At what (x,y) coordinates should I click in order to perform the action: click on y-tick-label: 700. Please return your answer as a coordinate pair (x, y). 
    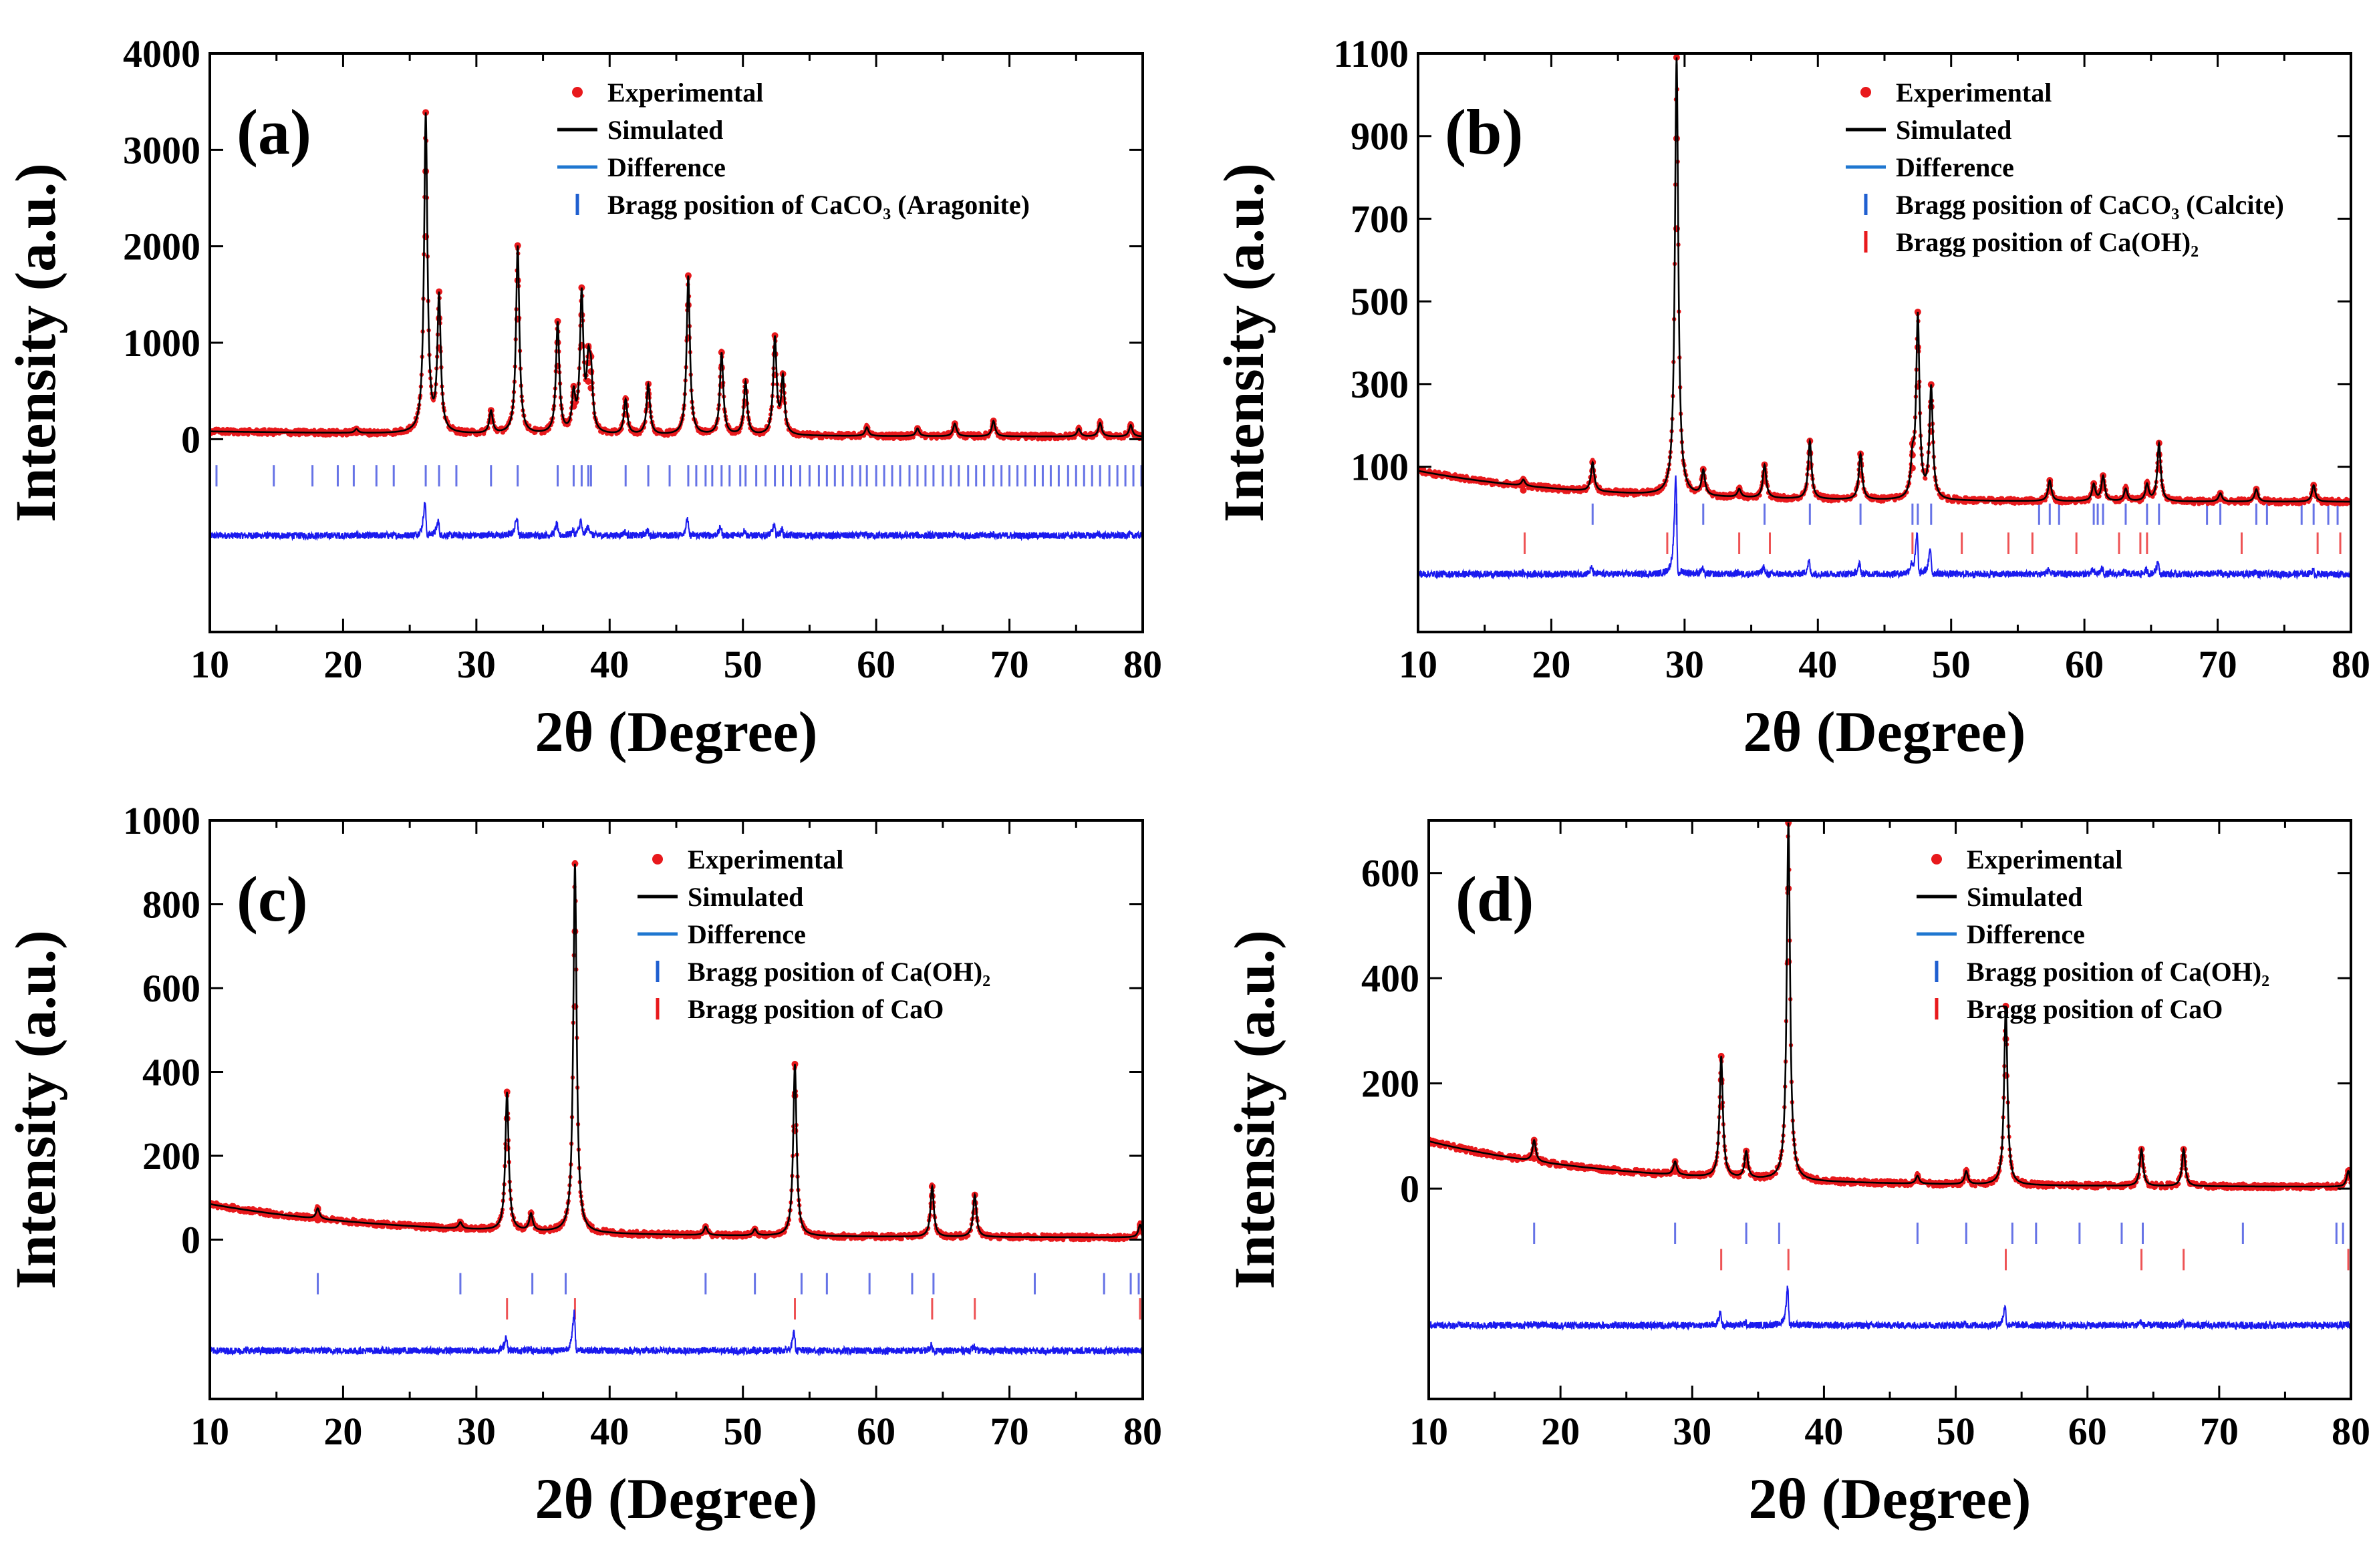
    Looking at the image, I should click on (1380, 219).